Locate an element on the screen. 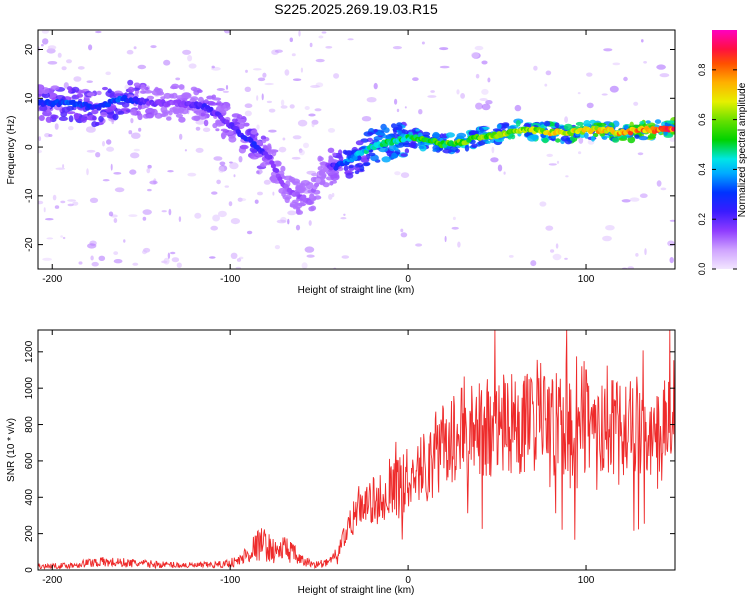 The image size is (750, 605). spectrogram-x-label: Height of straight line (km) is located at coordinates (356, 290).